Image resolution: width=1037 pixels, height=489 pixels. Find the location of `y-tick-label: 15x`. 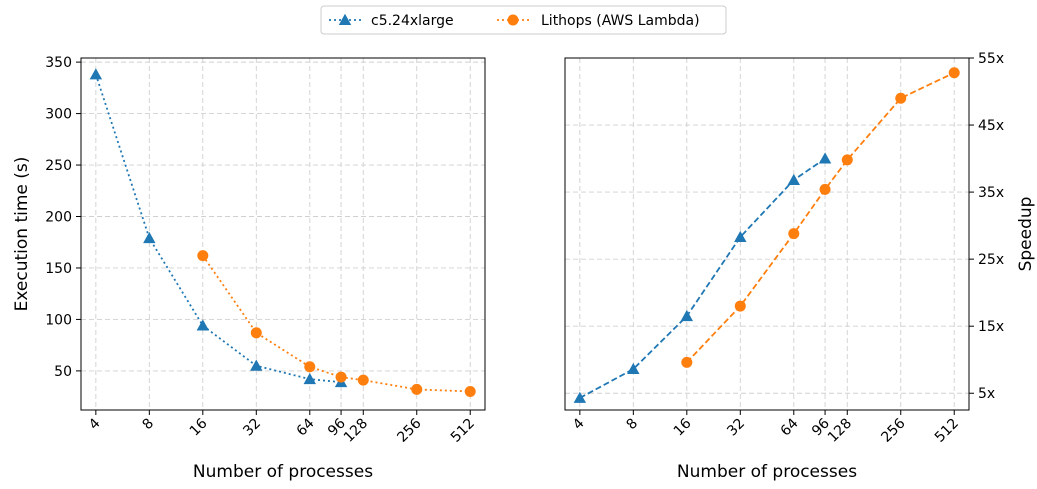

y-tick-label: 15x is located at coordinates (991, 327).